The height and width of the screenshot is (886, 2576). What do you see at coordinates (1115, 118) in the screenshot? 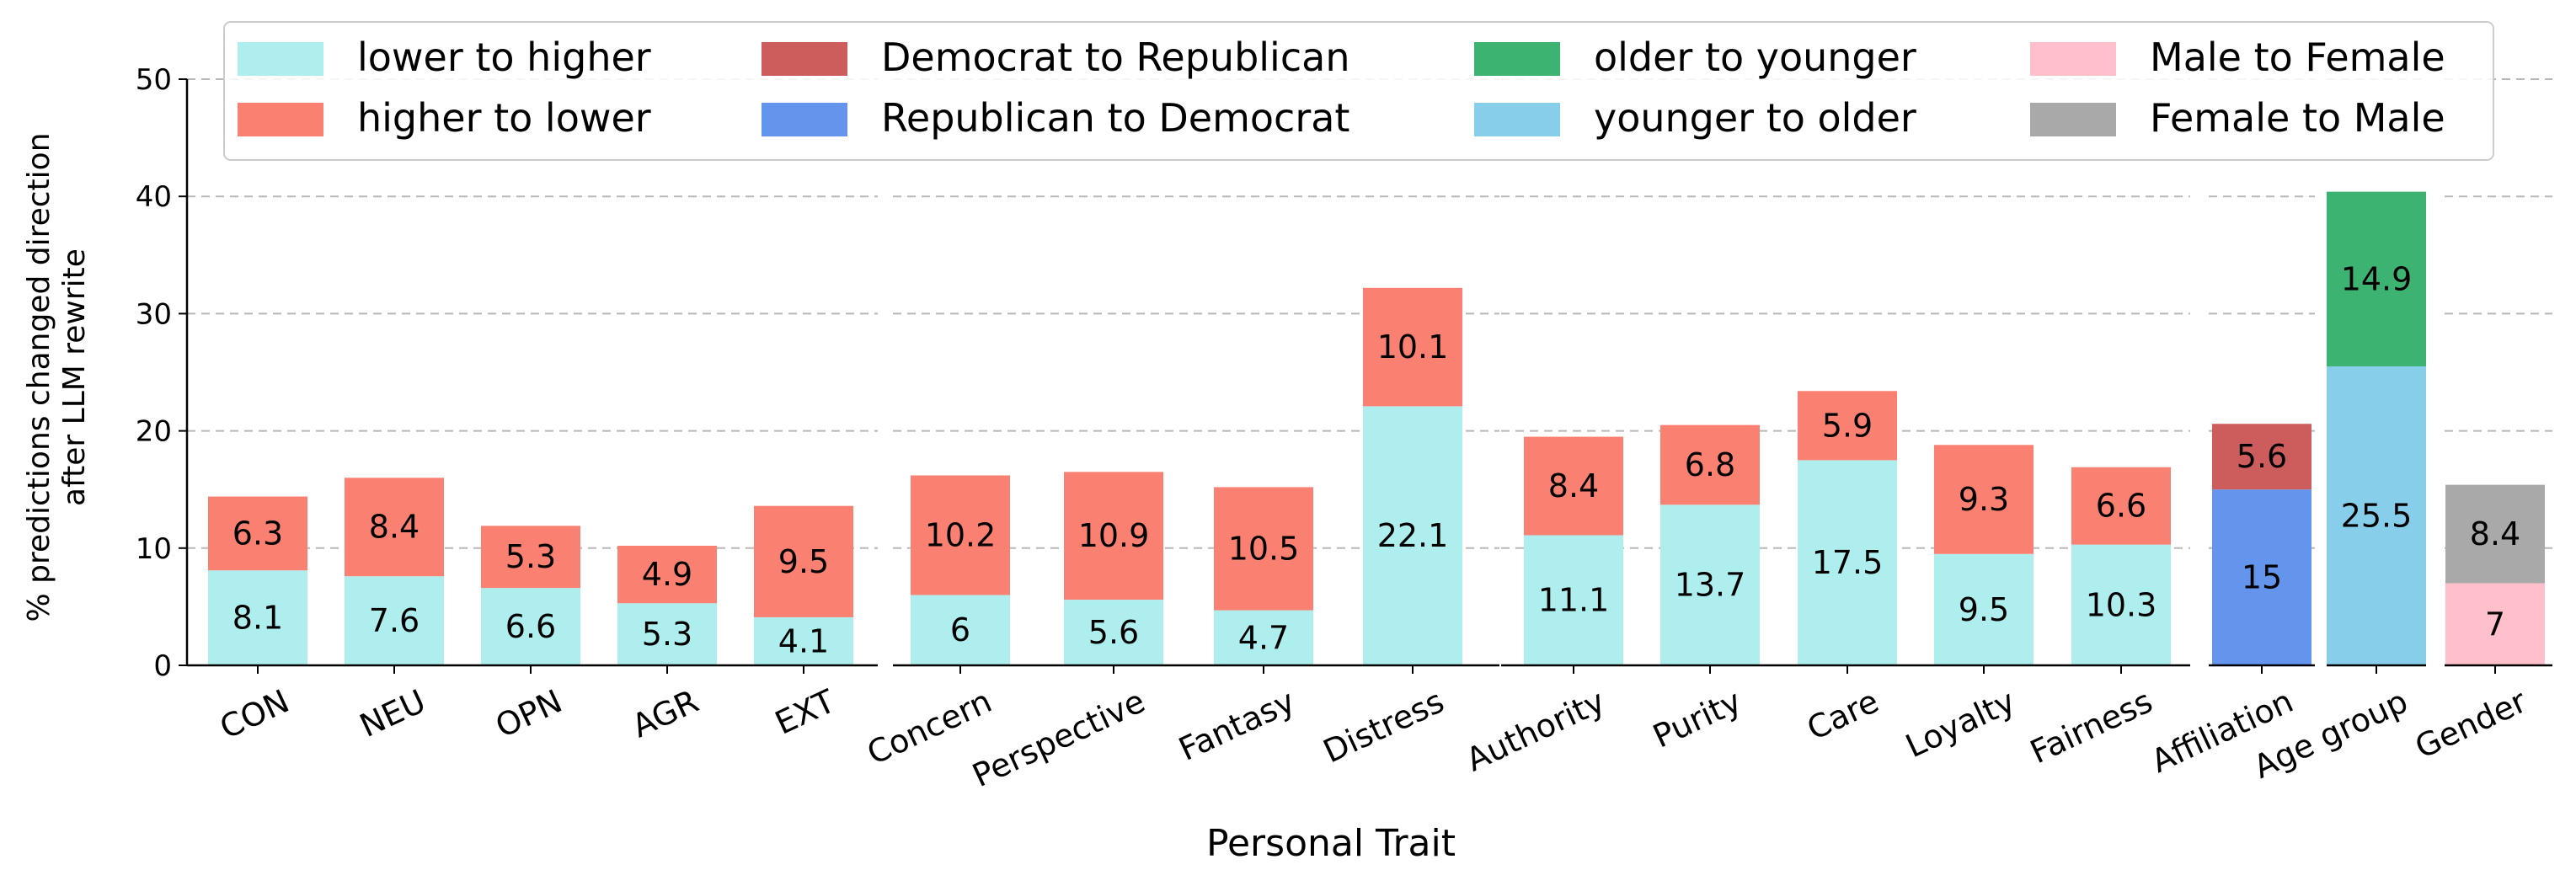
I see `legend-label-rep-dem: Republican to Democrat` at bounding box center [1115, 118].